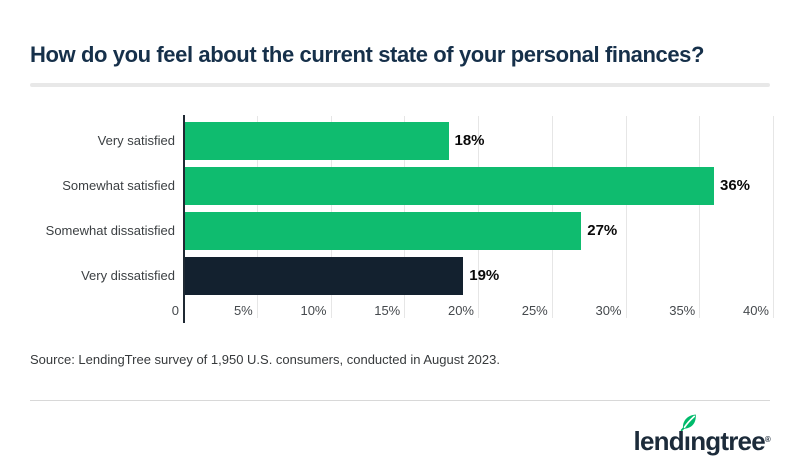  I want to click on value-label: 27%, so click(602, 230).